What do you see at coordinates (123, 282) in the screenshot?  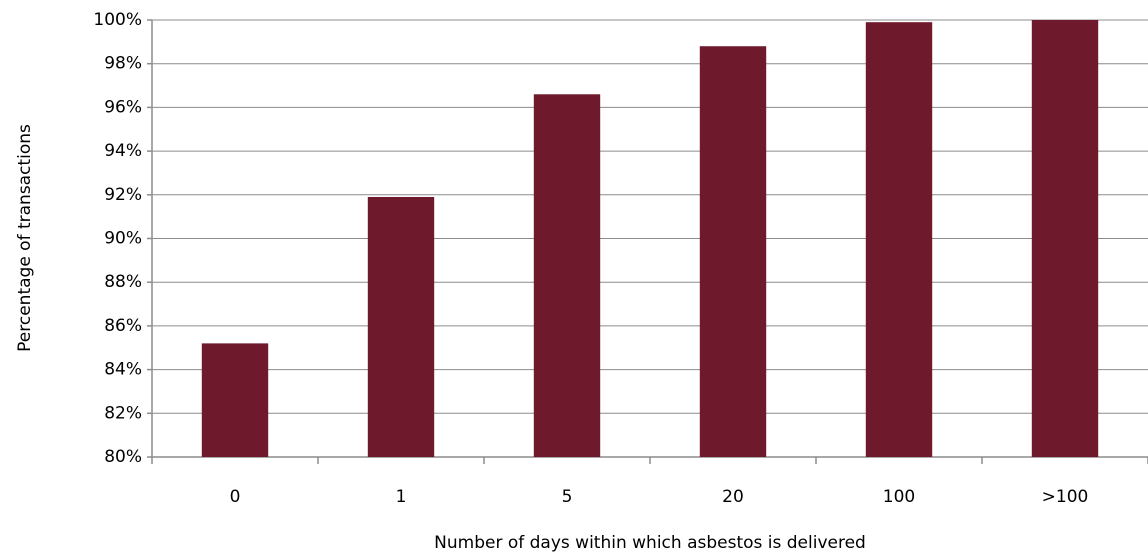 I see `y-tick-label: 88%` at bounding box center [123, 282].